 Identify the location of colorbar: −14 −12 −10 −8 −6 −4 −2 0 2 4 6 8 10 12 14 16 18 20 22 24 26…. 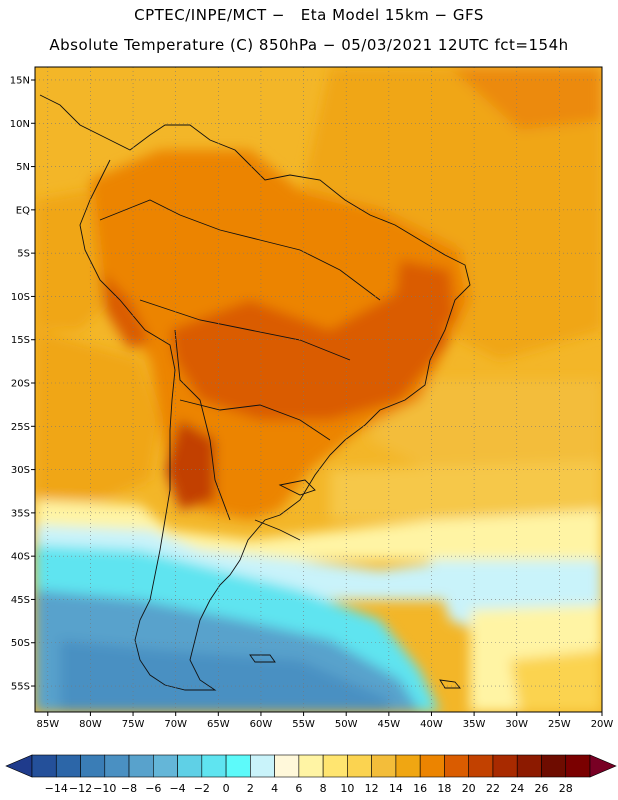
(311, 774).